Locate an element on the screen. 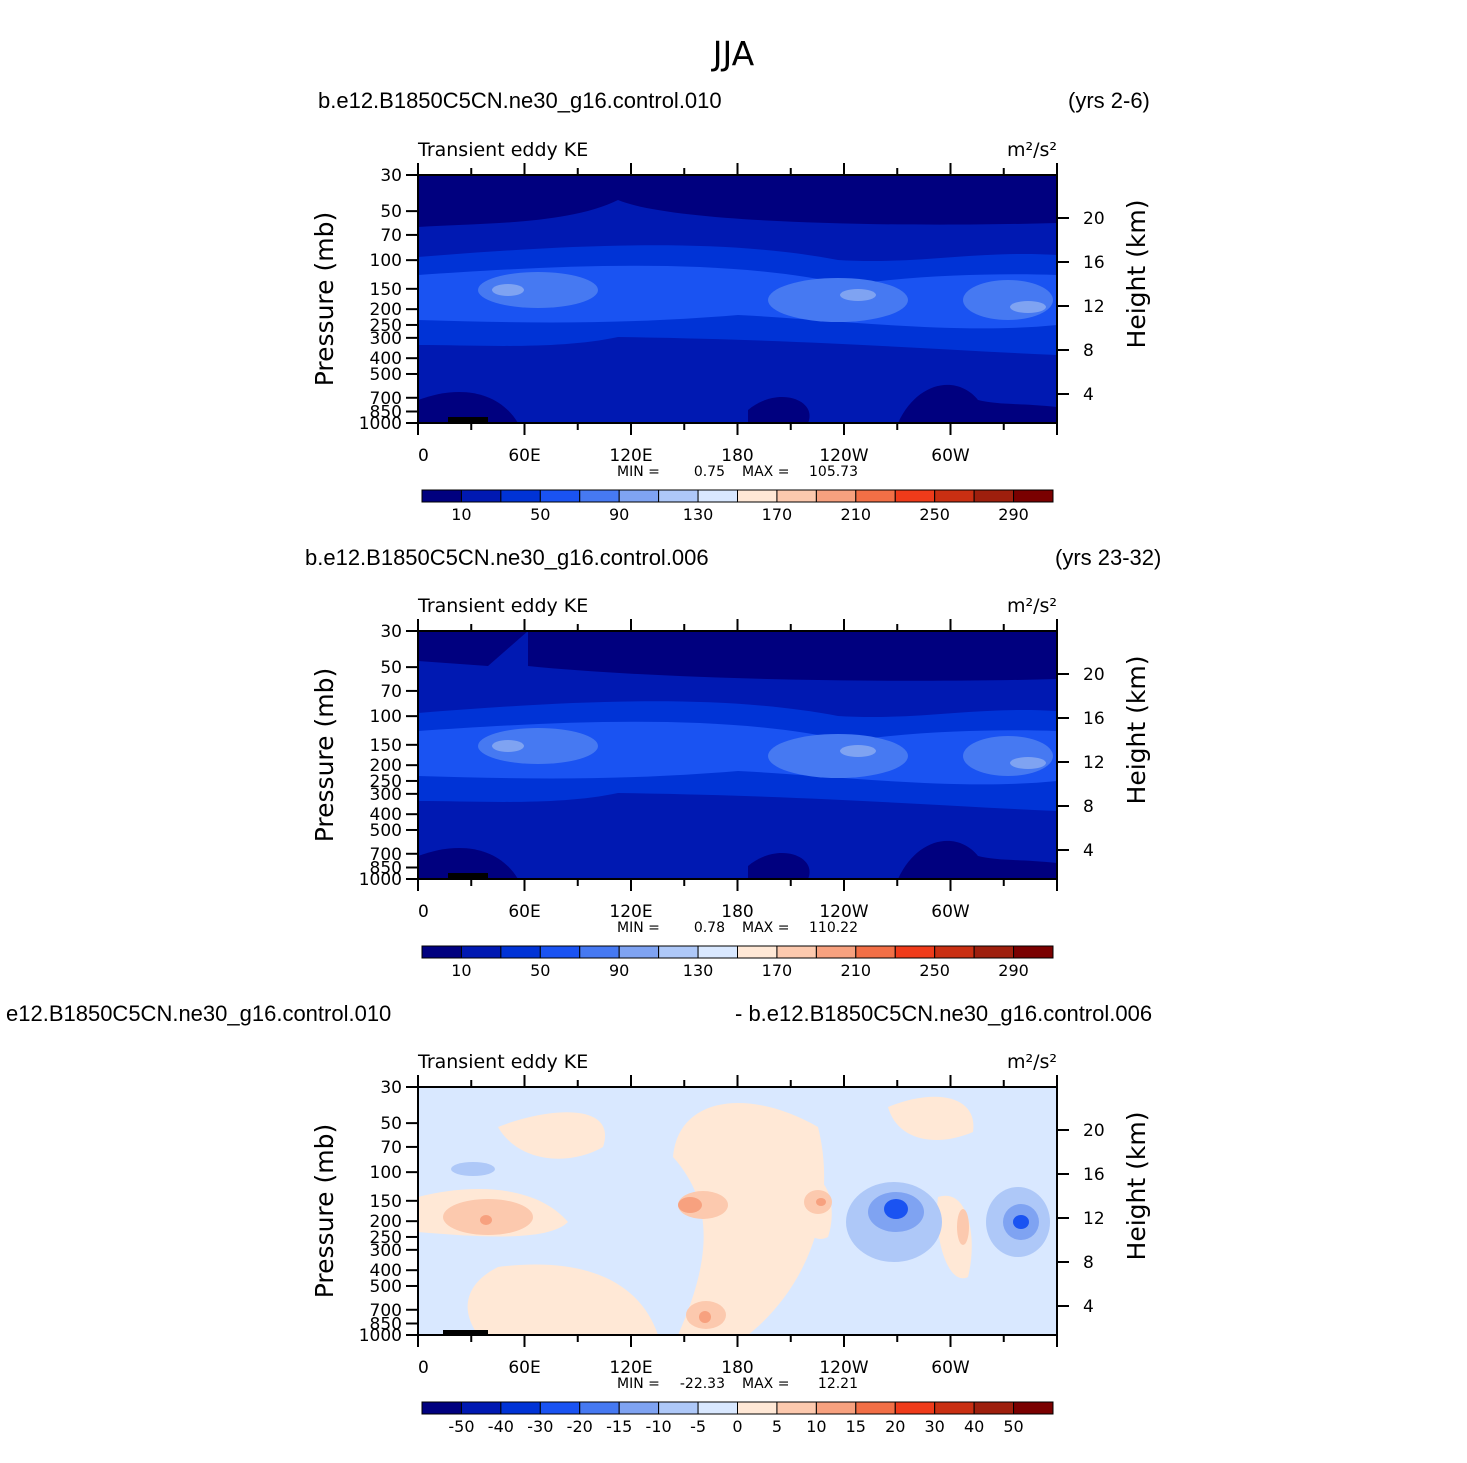 Image resolution: width=1467 pixels, height=1463 pixels. case-name: b.e12.B1850C5CN.ne30_g16.control.006 is located at coordinates (507, 557).